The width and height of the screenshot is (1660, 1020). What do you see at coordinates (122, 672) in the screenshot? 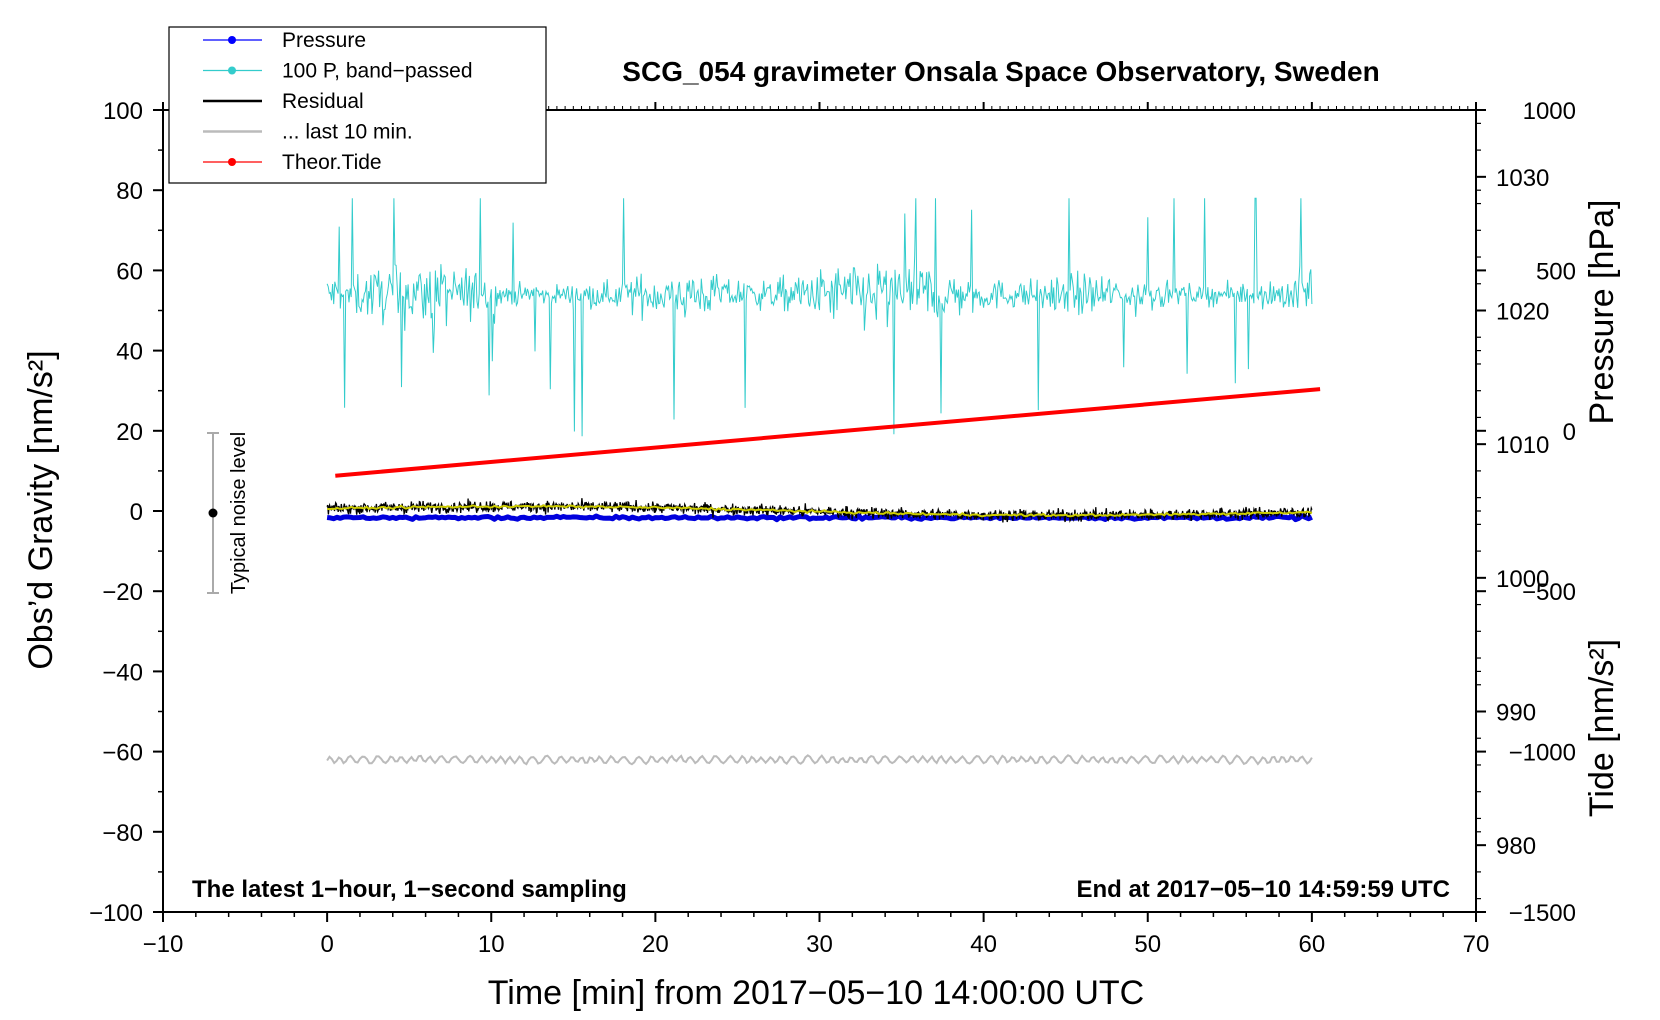
I see `y-tick-label: −40` at bounding box center [122, 672].